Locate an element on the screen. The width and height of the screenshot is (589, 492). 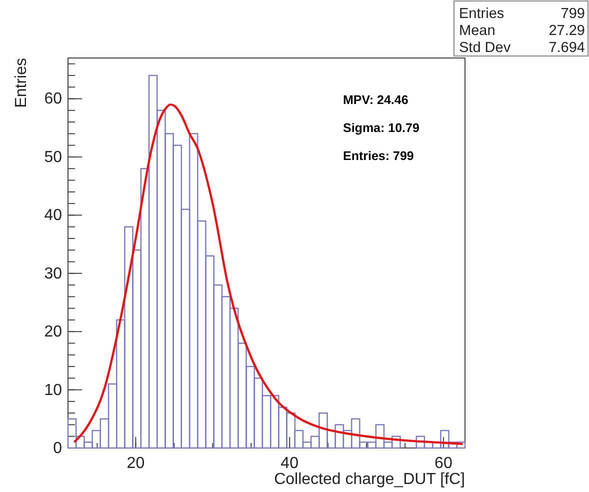
text: 799 is located at coordinates (572, 14).